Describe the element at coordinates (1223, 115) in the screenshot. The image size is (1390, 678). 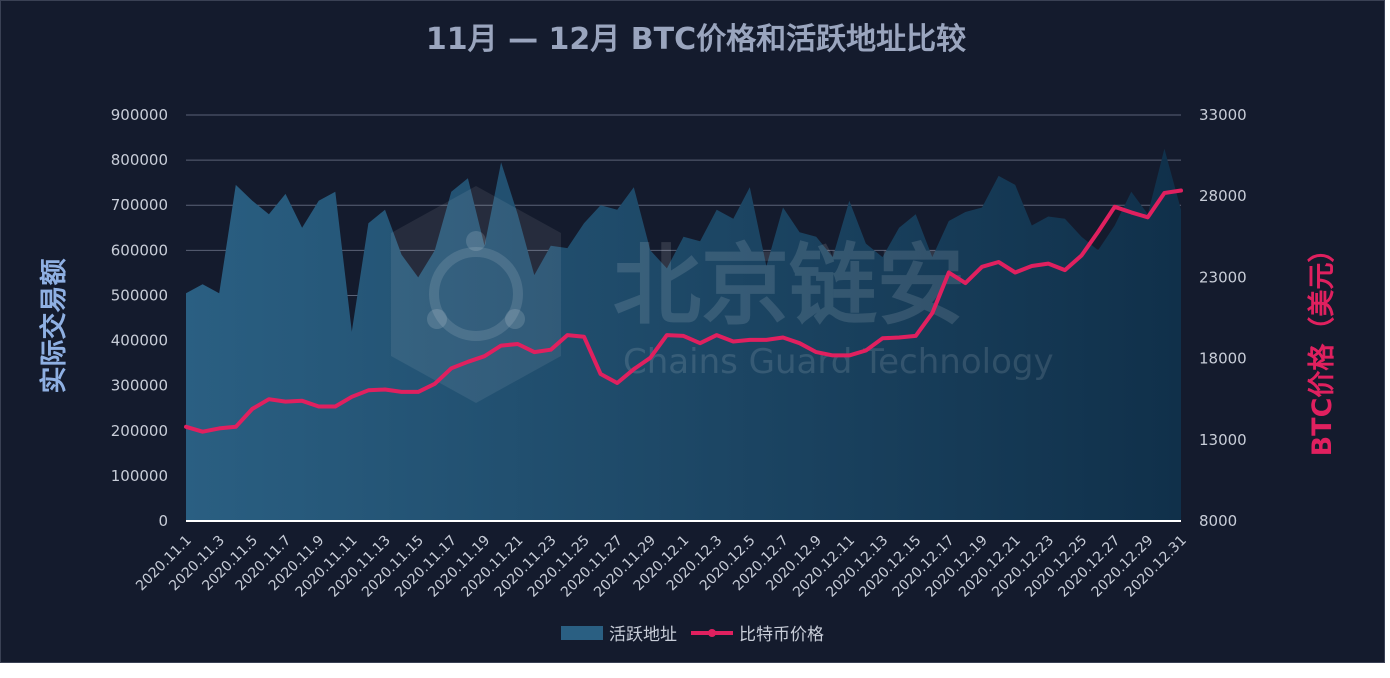
I see `y-right-tick-label: 33000` at that location.